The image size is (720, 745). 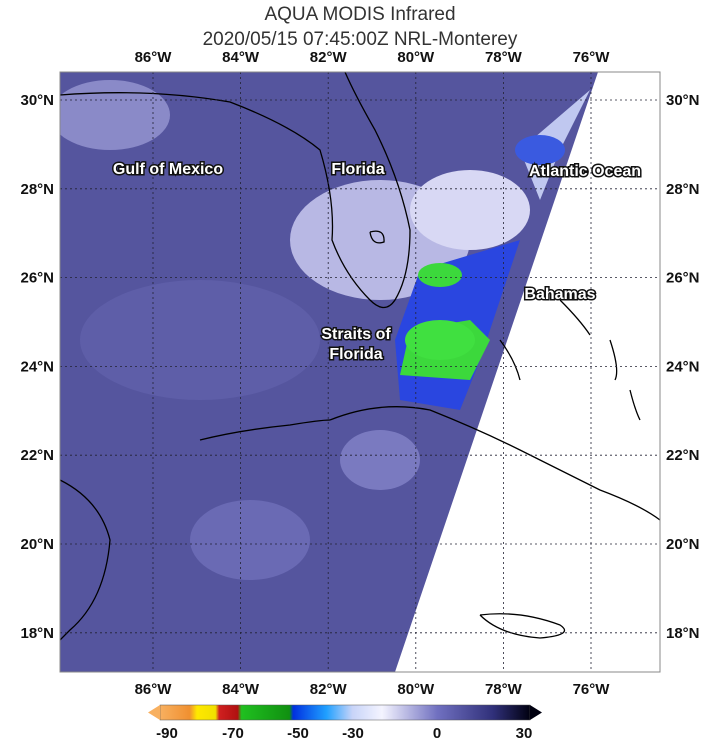 I want to click on title: AQUA MODIS Infrared, so click(x=359, y=14).